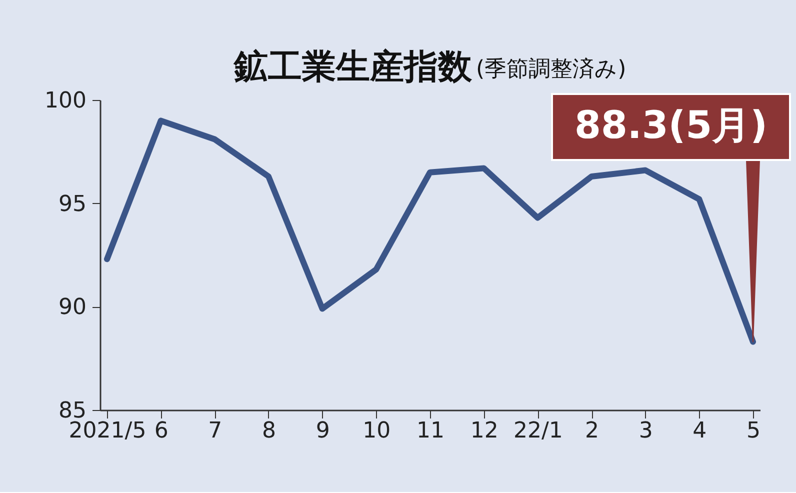 The width and height of the screenshot is (796, 493). I want to click on annotation: 88.3(5月), so click(671, 125).